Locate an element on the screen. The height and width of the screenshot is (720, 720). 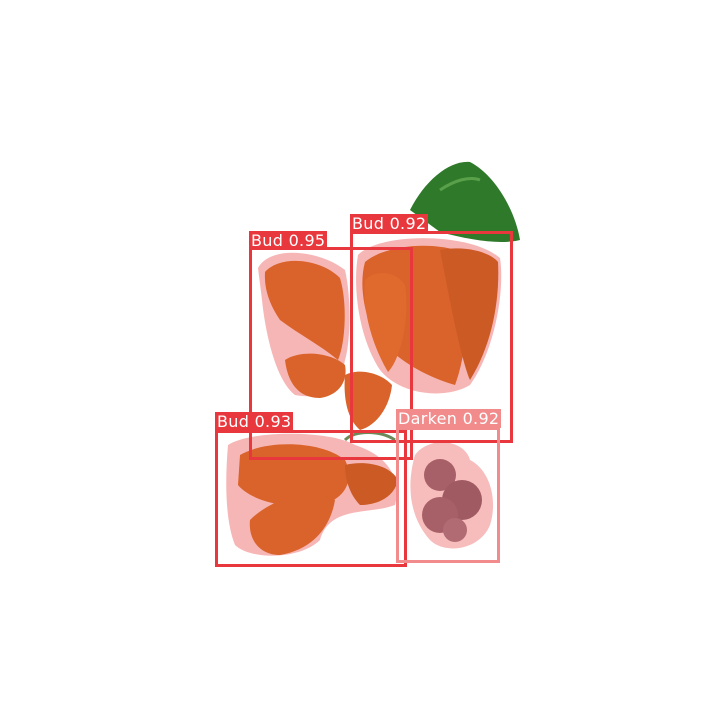
detection-label-bud: Bud 0.93 is located at coordinates (254, 421).